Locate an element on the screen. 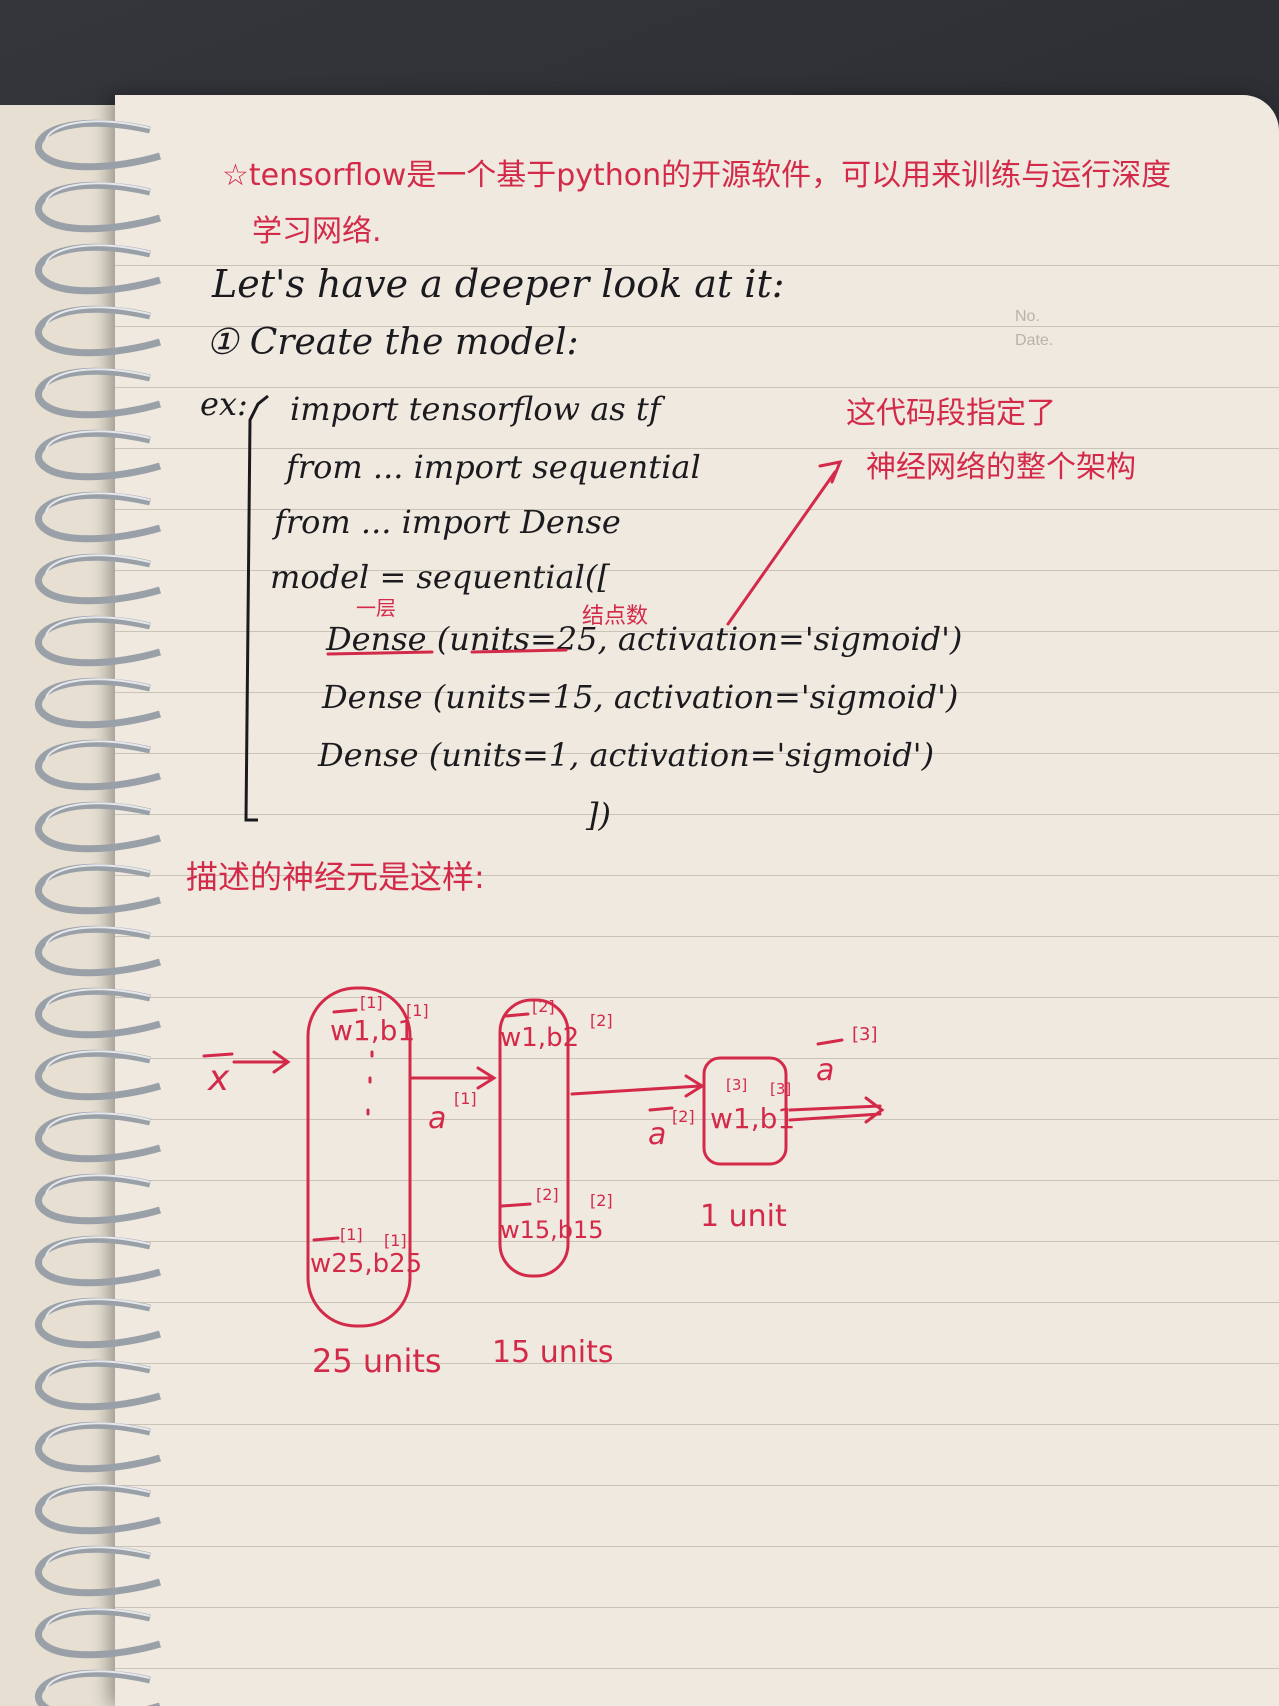  code-line-import-dense: from ... import Dense is located at coordinates (447, 522).